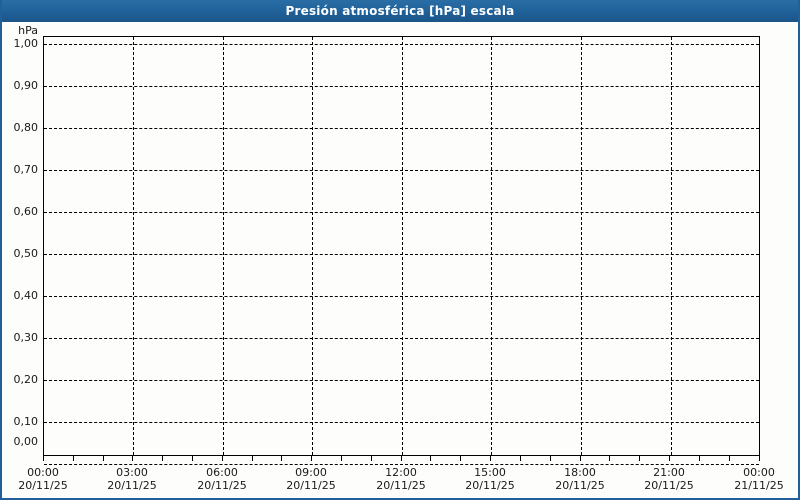  What do you see at coordinates (132, 479) in the screenshot?
I see `x-tick-label: 03:00 20/11/25` at bounding box center [132, 479].